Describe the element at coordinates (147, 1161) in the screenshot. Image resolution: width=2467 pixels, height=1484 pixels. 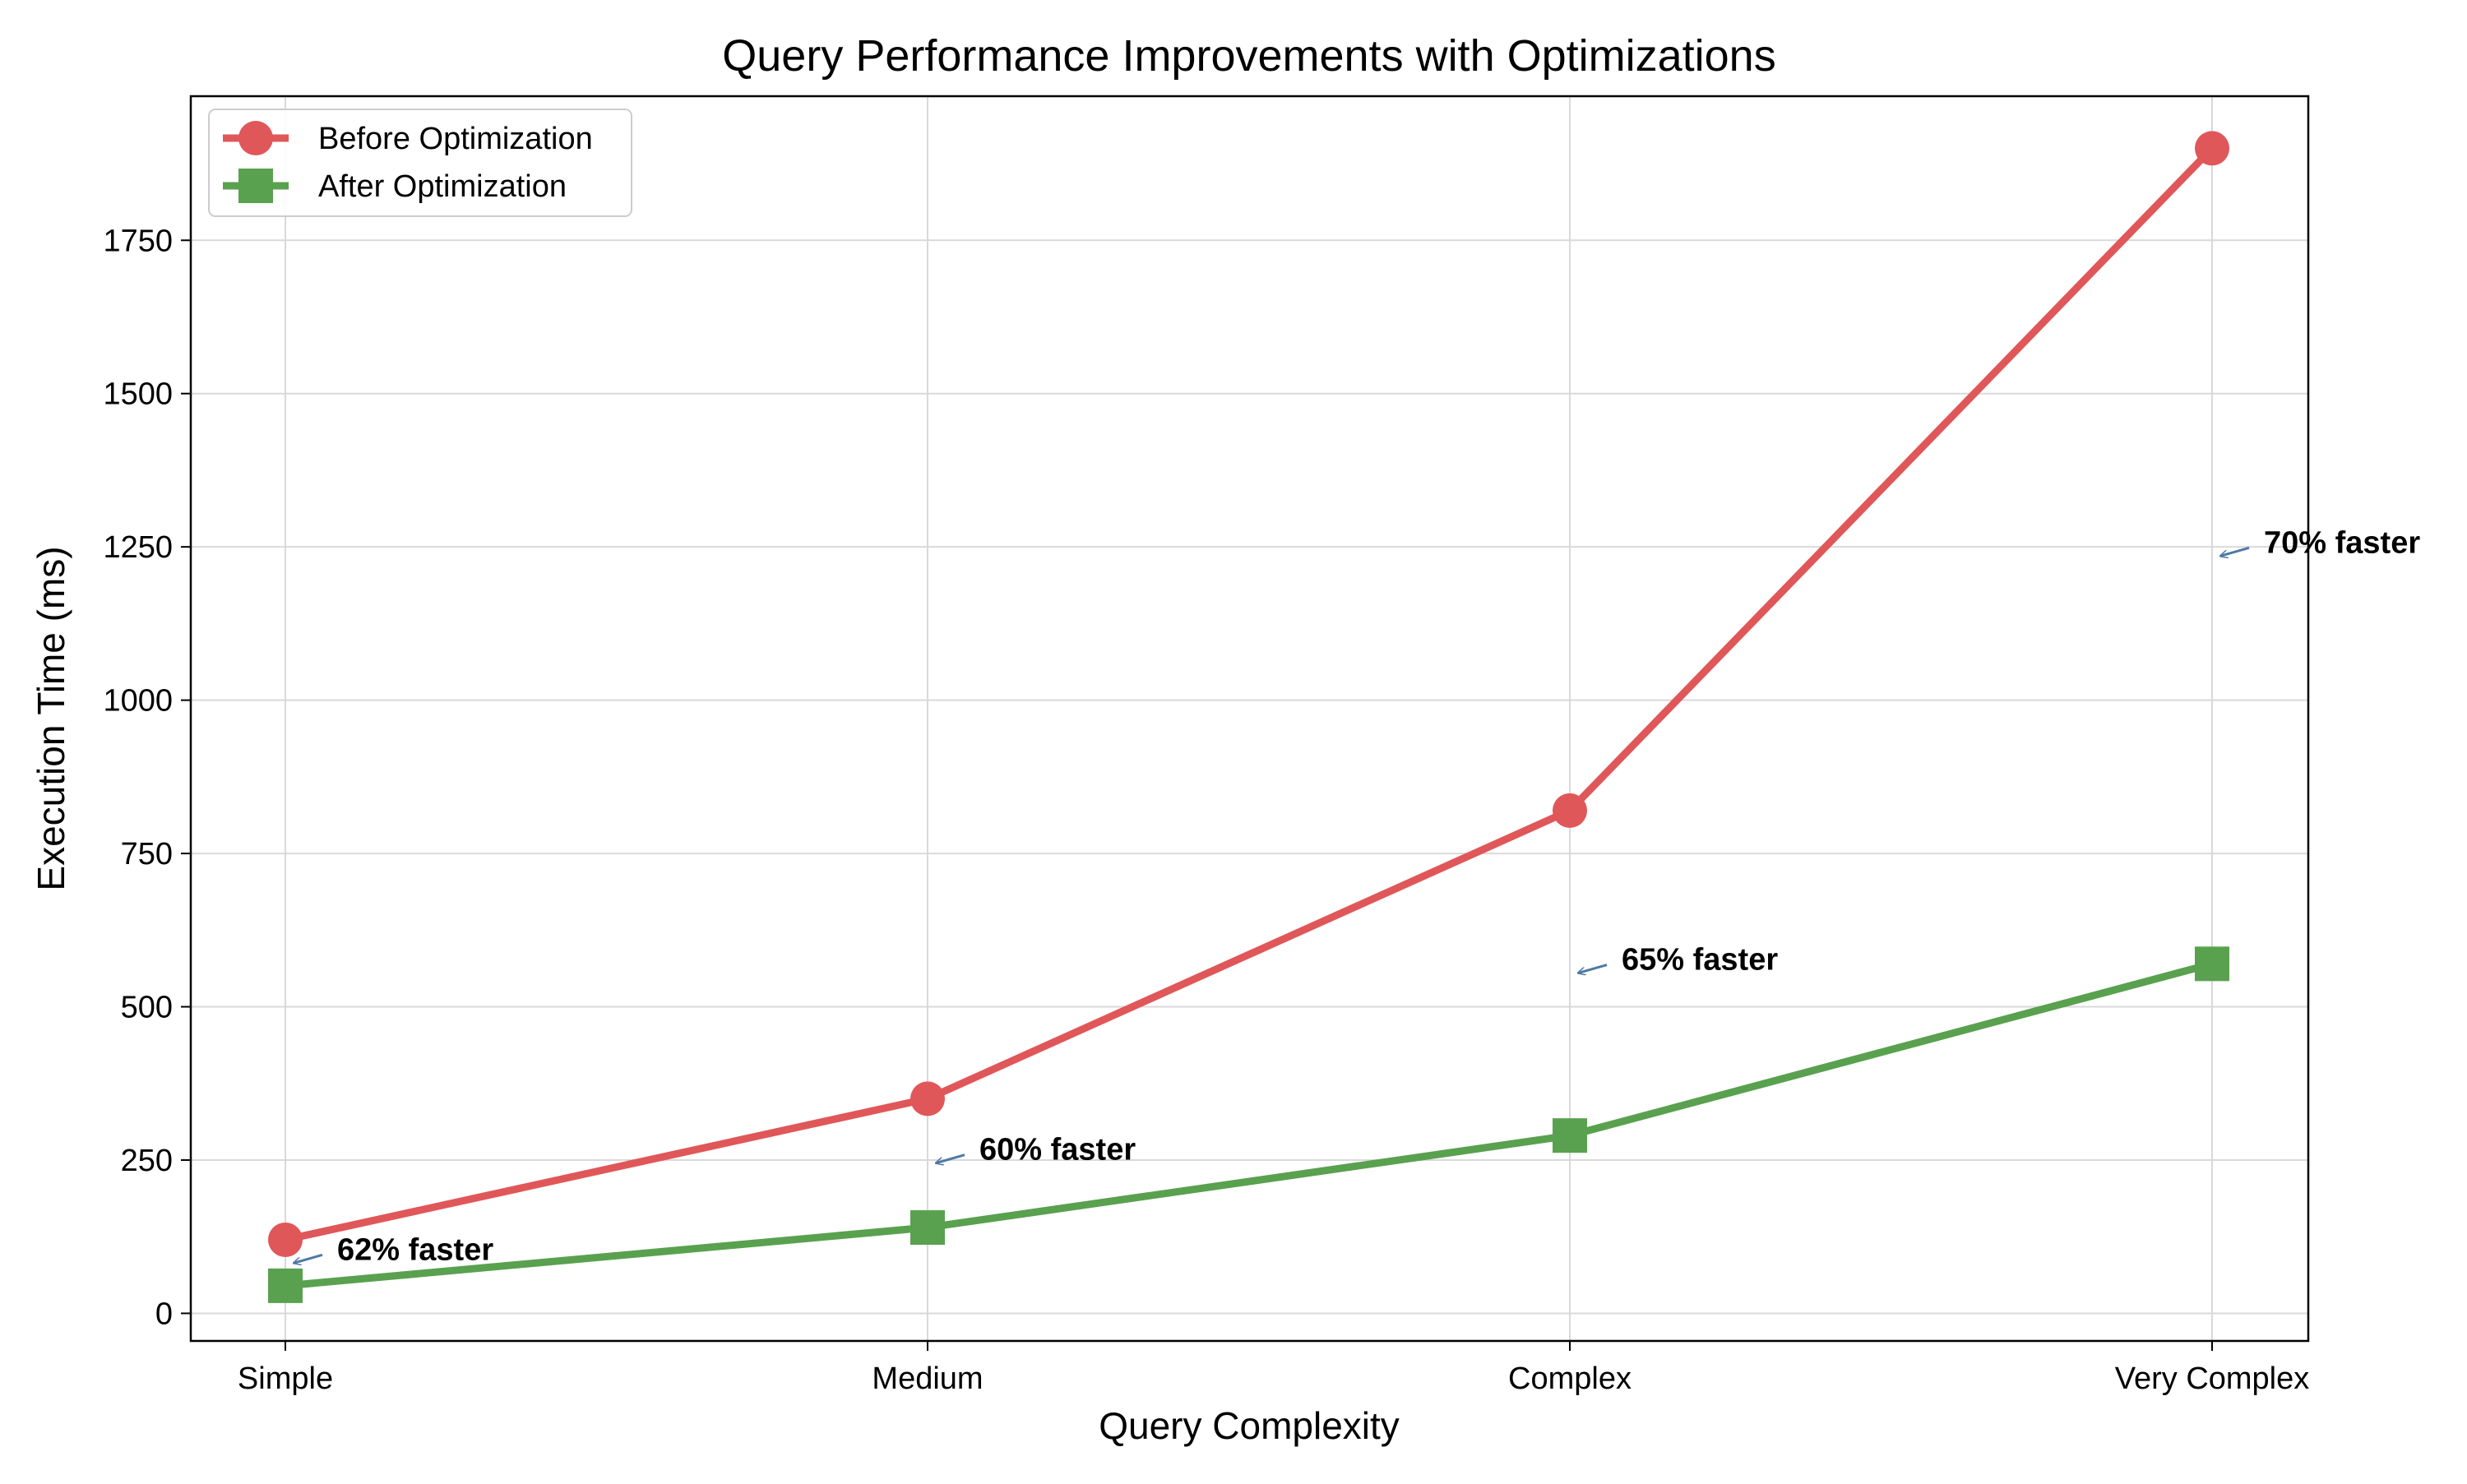
I see `y-tick-label: 250` at that location.